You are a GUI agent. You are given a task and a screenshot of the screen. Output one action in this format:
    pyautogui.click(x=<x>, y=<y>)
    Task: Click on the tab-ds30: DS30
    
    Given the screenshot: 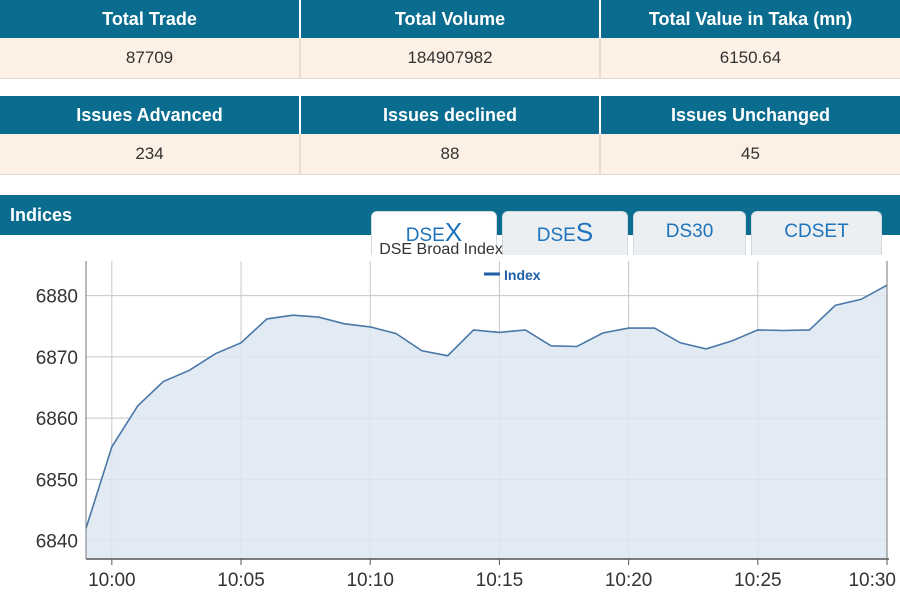 What is the action you would take?
    pyautogui.click(x=689, y=233)
    